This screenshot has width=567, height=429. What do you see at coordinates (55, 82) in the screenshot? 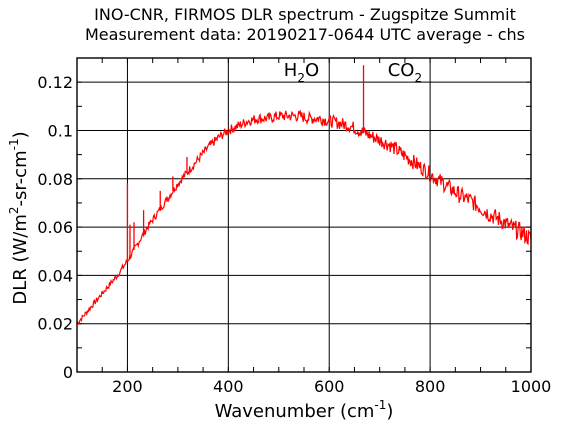
I see `y-tick-label: 0.12` at bounding box center [55, 82].